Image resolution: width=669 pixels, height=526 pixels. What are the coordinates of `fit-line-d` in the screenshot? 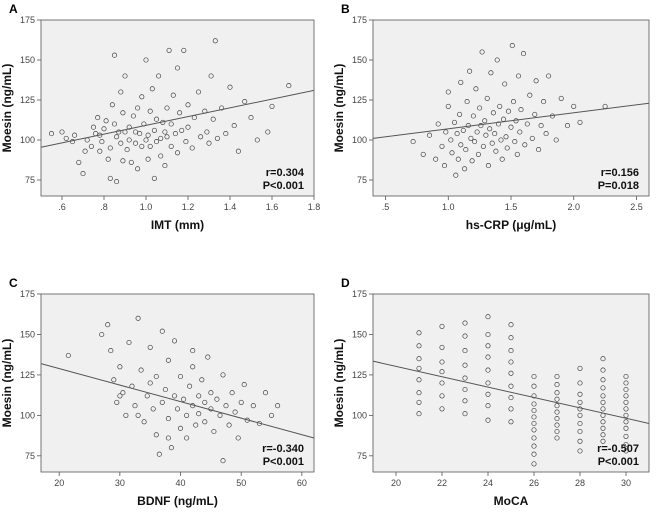 It's located at (511, 392).